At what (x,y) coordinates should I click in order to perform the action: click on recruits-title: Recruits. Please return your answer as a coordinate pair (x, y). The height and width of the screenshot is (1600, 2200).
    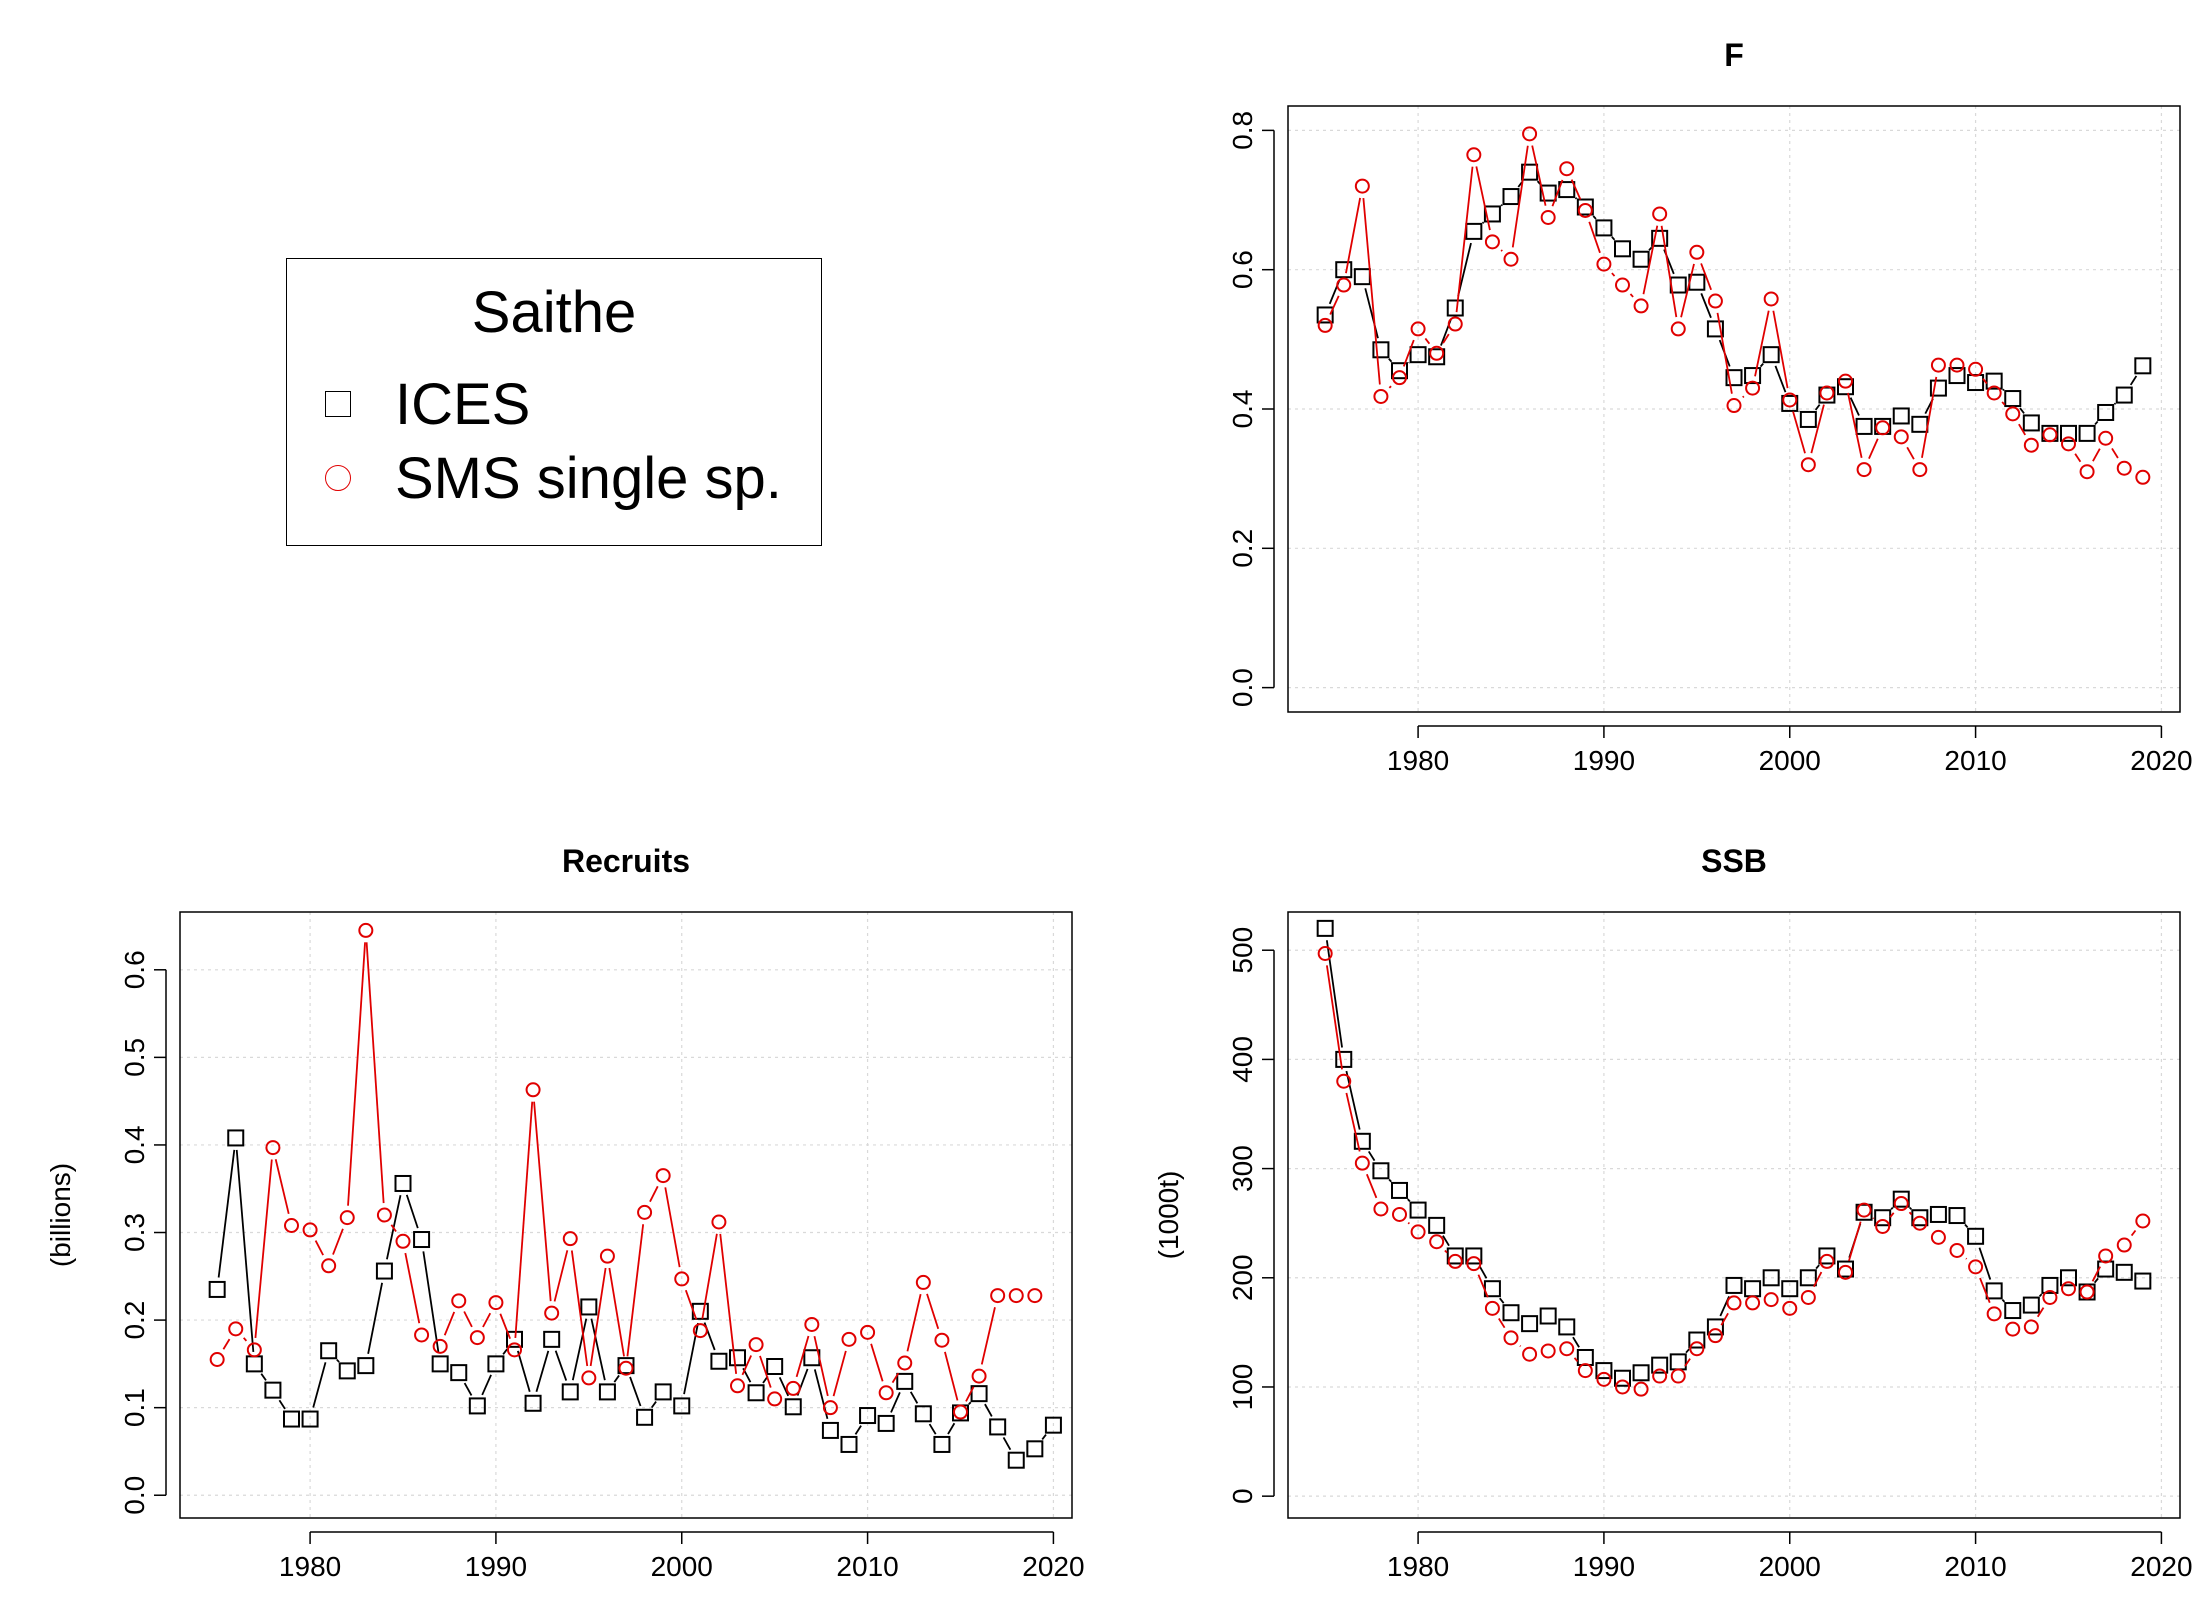
    Looking at the image, I should click on (626, 861).